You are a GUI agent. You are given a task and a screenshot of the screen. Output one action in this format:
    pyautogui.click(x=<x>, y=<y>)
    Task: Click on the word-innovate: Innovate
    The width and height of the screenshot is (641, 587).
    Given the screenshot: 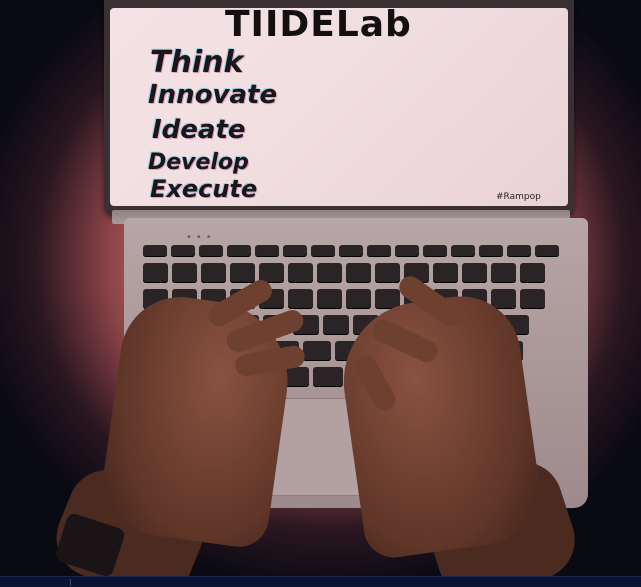 What is the action you would take?
    pyautogui.click(x=213, y=95)
    